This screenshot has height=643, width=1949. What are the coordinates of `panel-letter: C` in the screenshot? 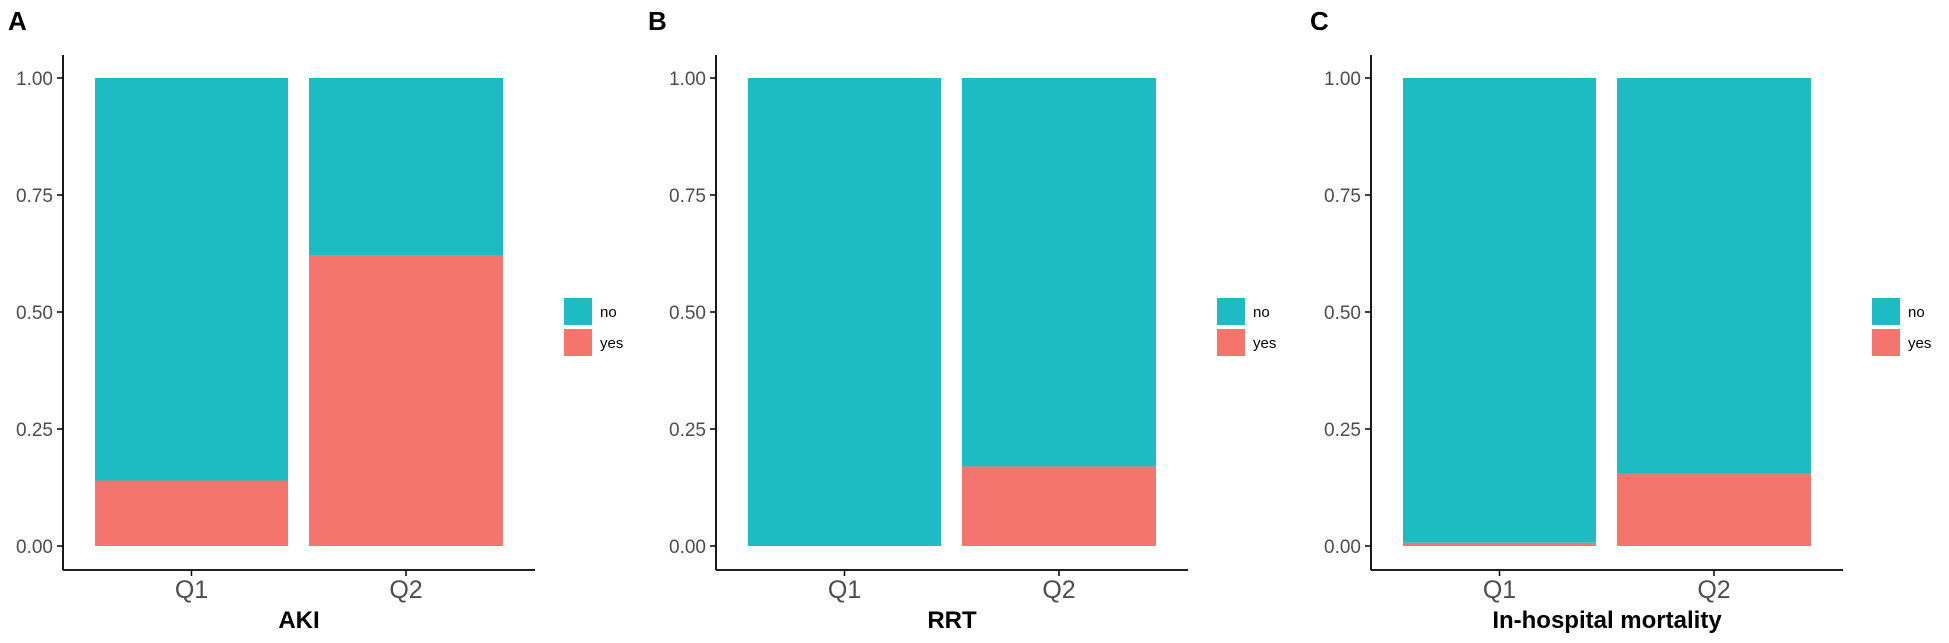 It's located at (1319, 21).